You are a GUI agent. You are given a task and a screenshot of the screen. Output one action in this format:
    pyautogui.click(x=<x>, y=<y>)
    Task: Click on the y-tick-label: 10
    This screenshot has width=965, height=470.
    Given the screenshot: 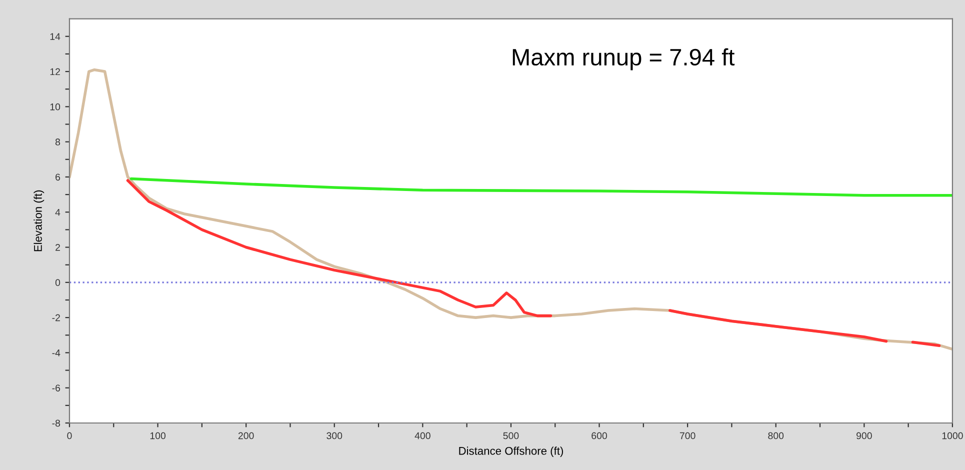 What is the action you would take?
    pyautogui.click(x=55, y=106)
    